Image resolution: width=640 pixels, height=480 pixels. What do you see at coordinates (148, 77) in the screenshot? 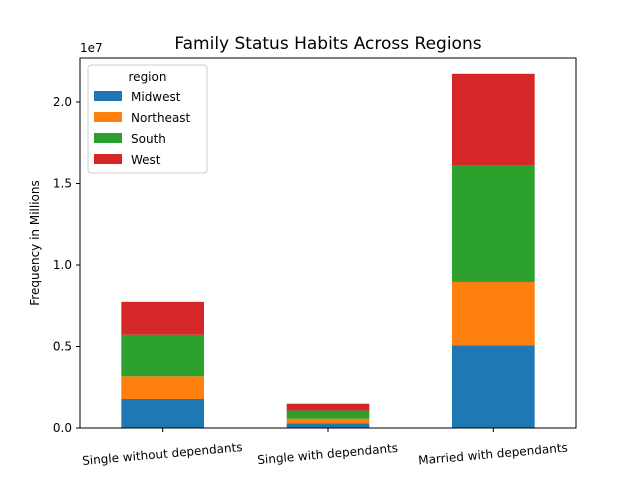
I see `legend-title: region` at bounding box center [148, 77].